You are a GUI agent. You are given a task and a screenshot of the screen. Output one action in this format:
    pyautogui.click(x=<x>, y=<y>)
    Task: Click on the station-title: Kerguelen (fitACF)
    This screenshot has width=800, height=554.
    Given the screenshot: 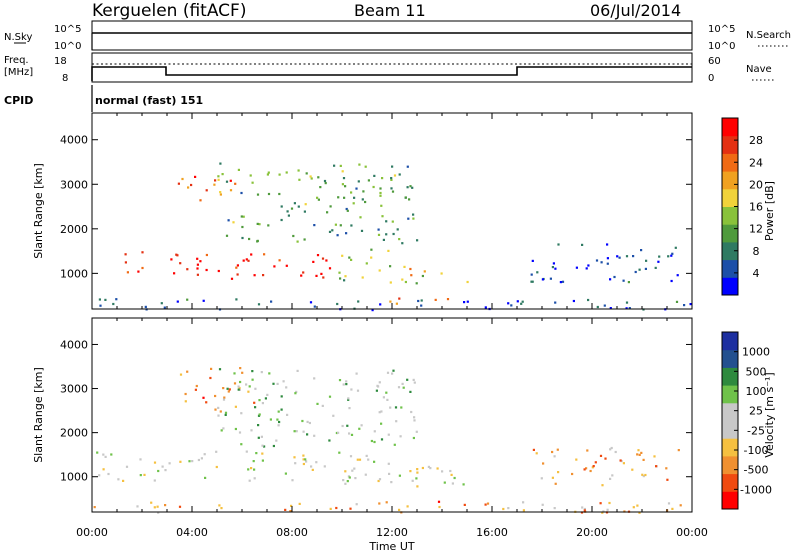 What is the action you would take?
    pyautogui.click(x=169, y=11)
    